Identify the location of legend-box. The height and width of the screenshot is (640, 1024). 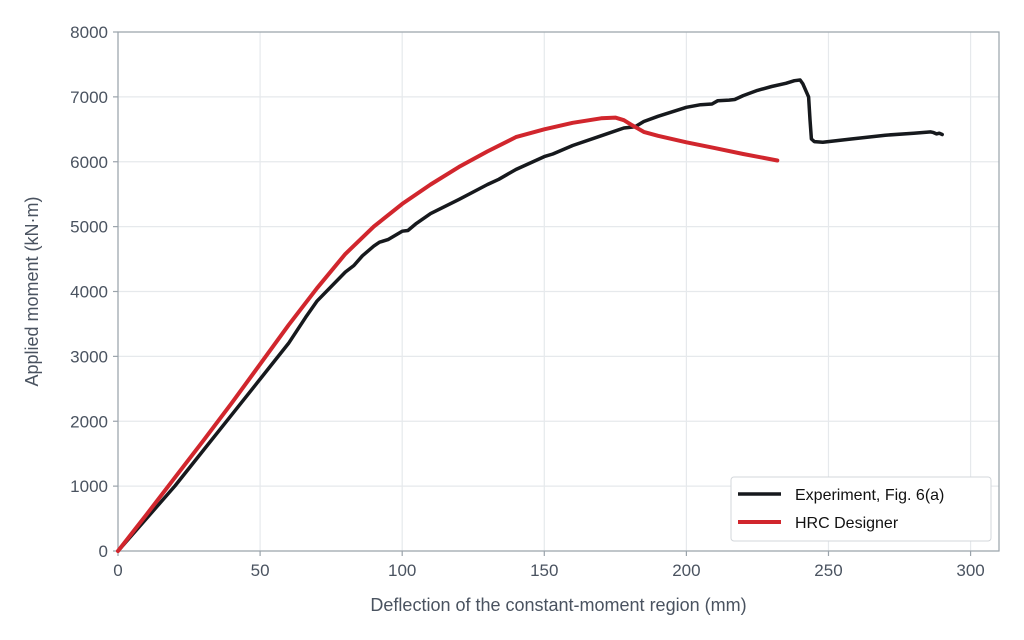
(861, 509).